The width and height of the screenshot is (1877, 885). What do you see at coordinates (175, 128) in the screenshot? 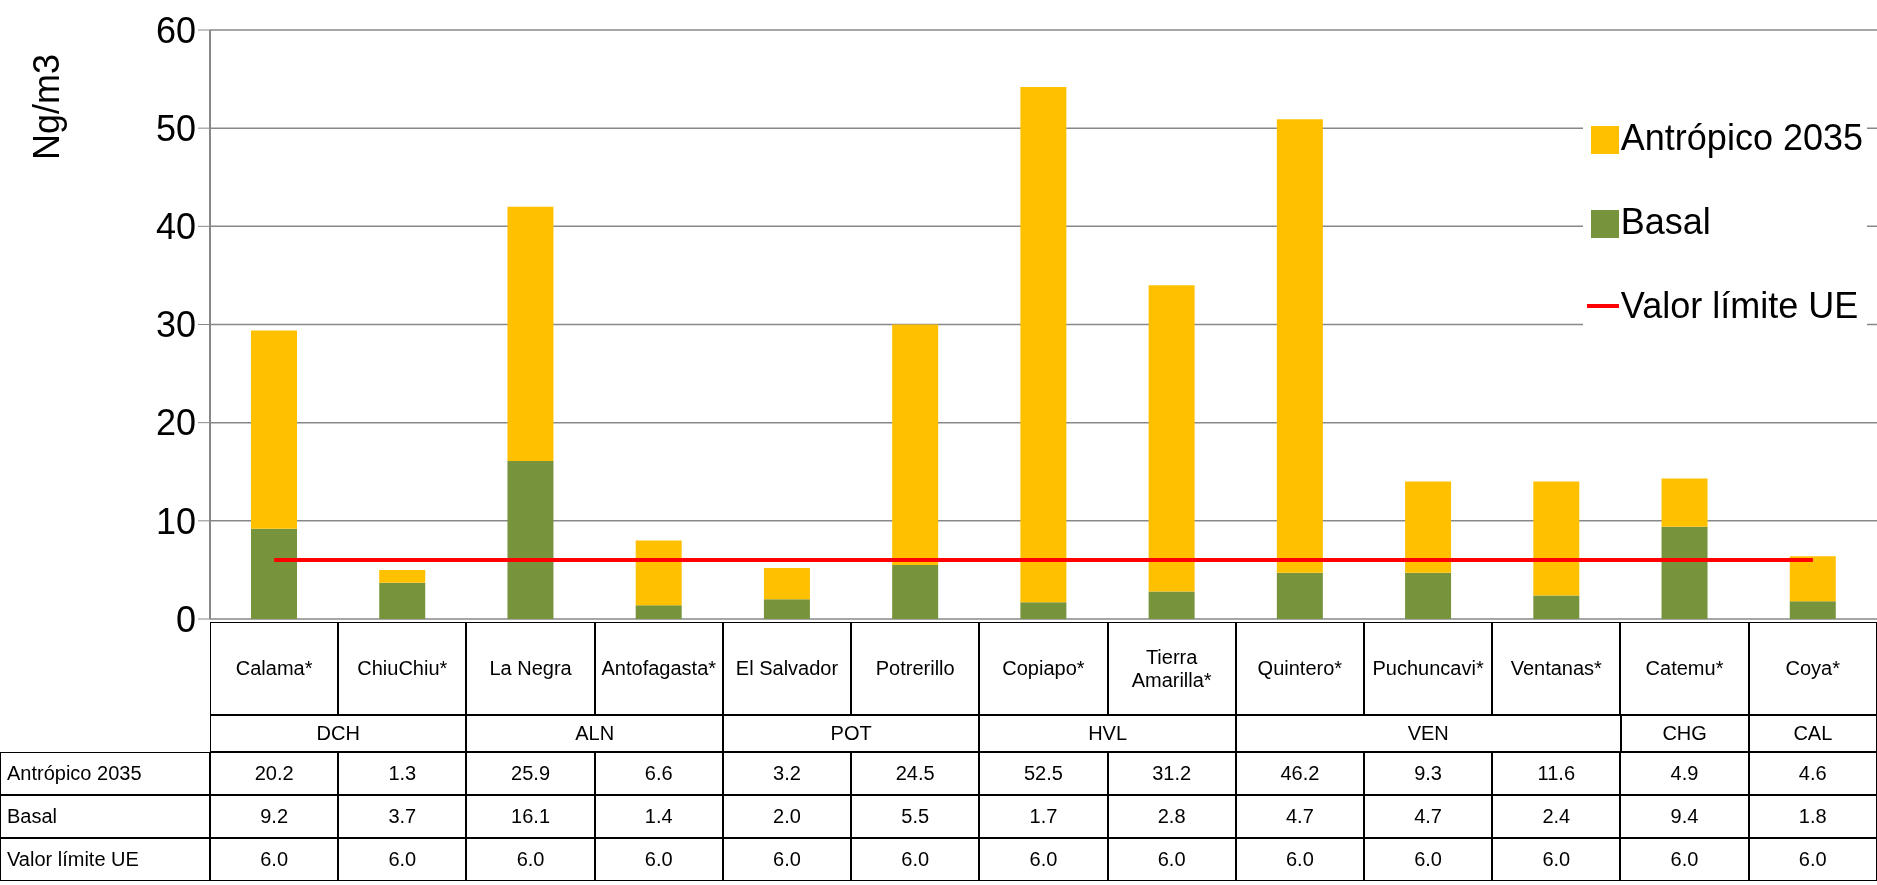
I see `y-tick-label: 50` at bounding box center [175, 128].